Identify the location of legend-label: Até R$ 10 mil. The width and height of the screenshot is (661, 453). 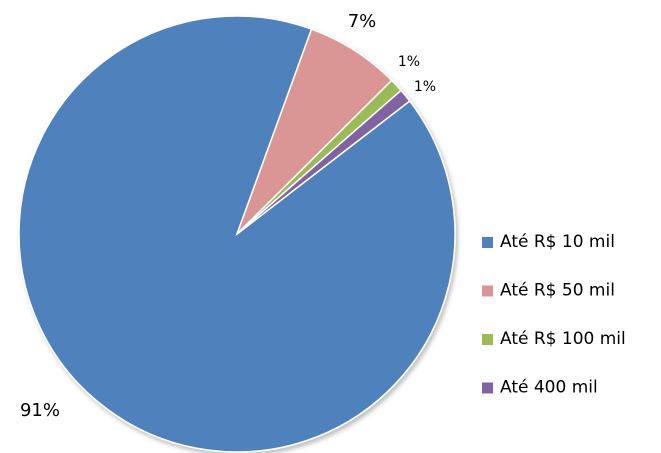
(557, 242).